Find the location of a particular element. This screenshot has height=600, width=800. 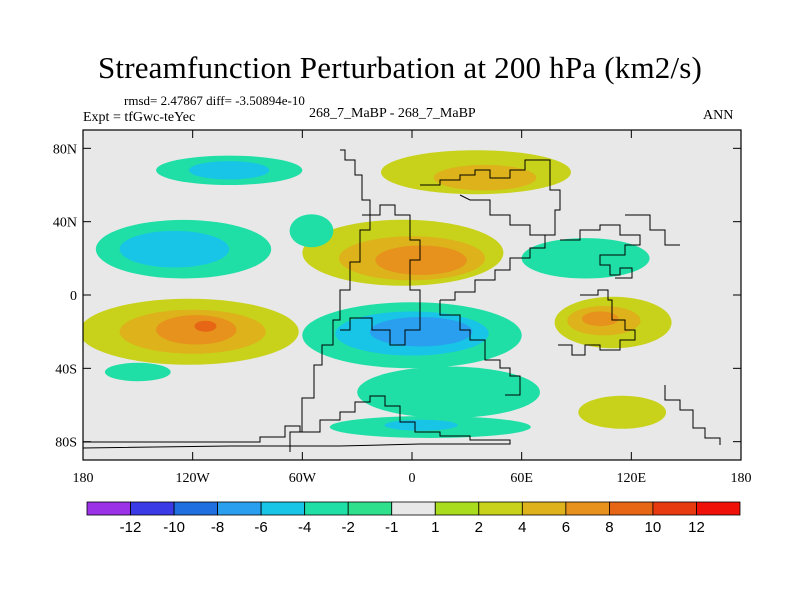

contour-central-asia-negative is located at coordinates (585, 258).